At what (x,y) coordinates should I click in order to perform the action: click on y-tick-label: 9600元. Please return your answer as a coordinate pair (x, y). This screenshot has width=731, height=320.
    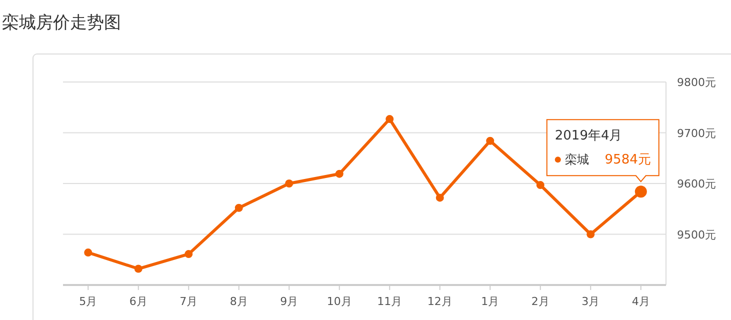
    Looking at the image, I should click on (696, 184).